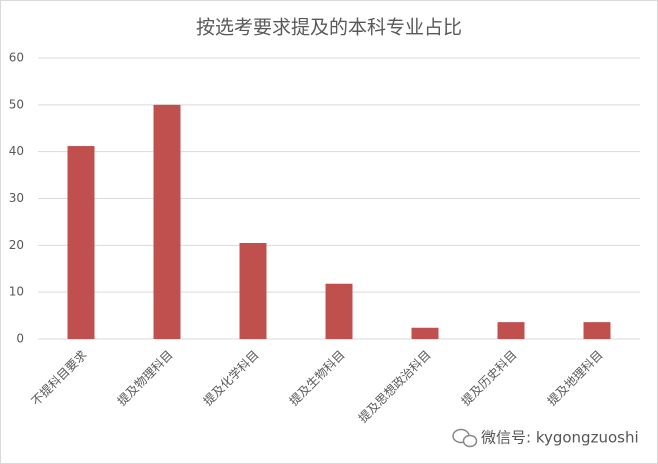 The height and width of the screenshot is (464, 658). I want to click on y-tick-label: 30, so click(16, 198).